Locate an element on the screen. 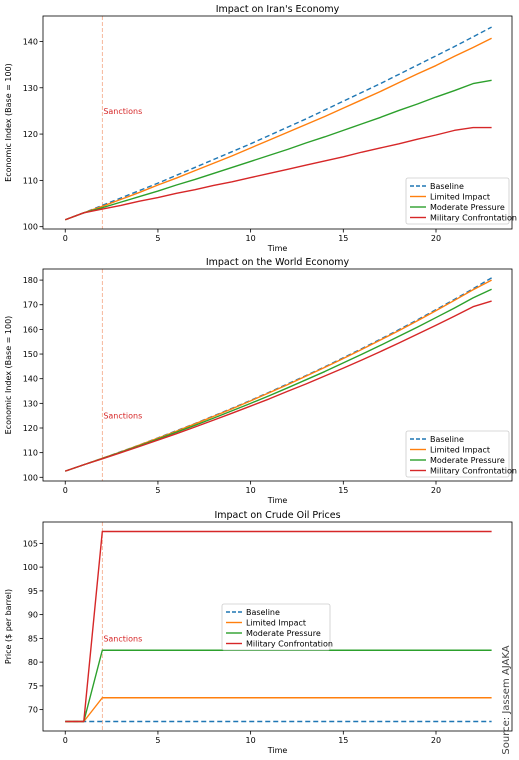 This screenshot has width=519, height=760. y-tick-label: 160 is located at coordinates (30, 329).